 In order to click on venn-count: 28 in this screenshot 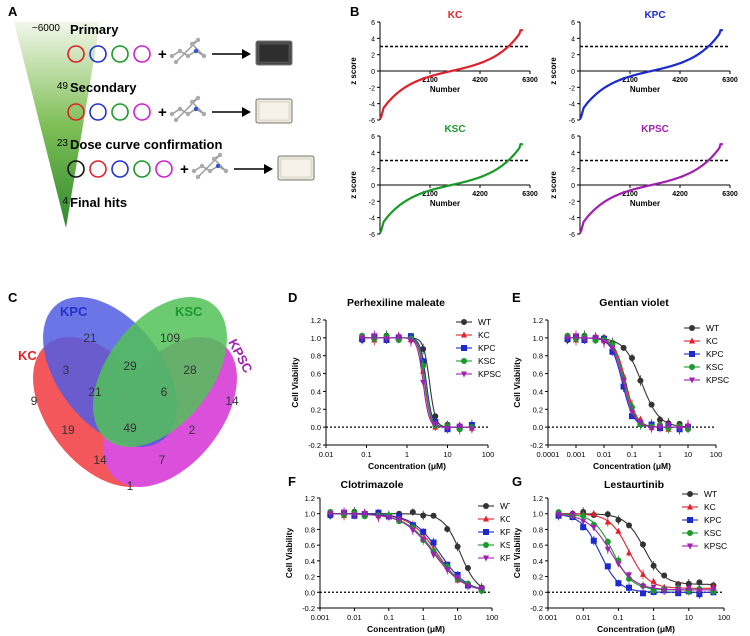, I will do `click(190, 370)`.